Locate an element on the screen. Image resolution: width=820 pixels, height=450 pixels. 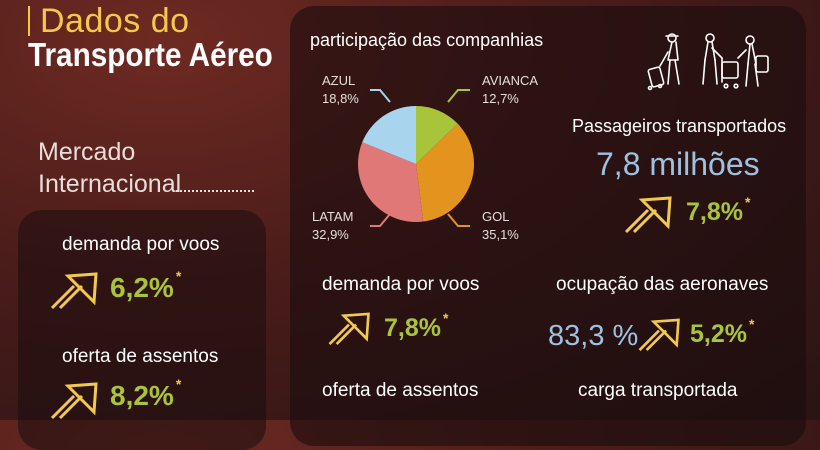
title-accent-bar is located at coordinates (29, 21).